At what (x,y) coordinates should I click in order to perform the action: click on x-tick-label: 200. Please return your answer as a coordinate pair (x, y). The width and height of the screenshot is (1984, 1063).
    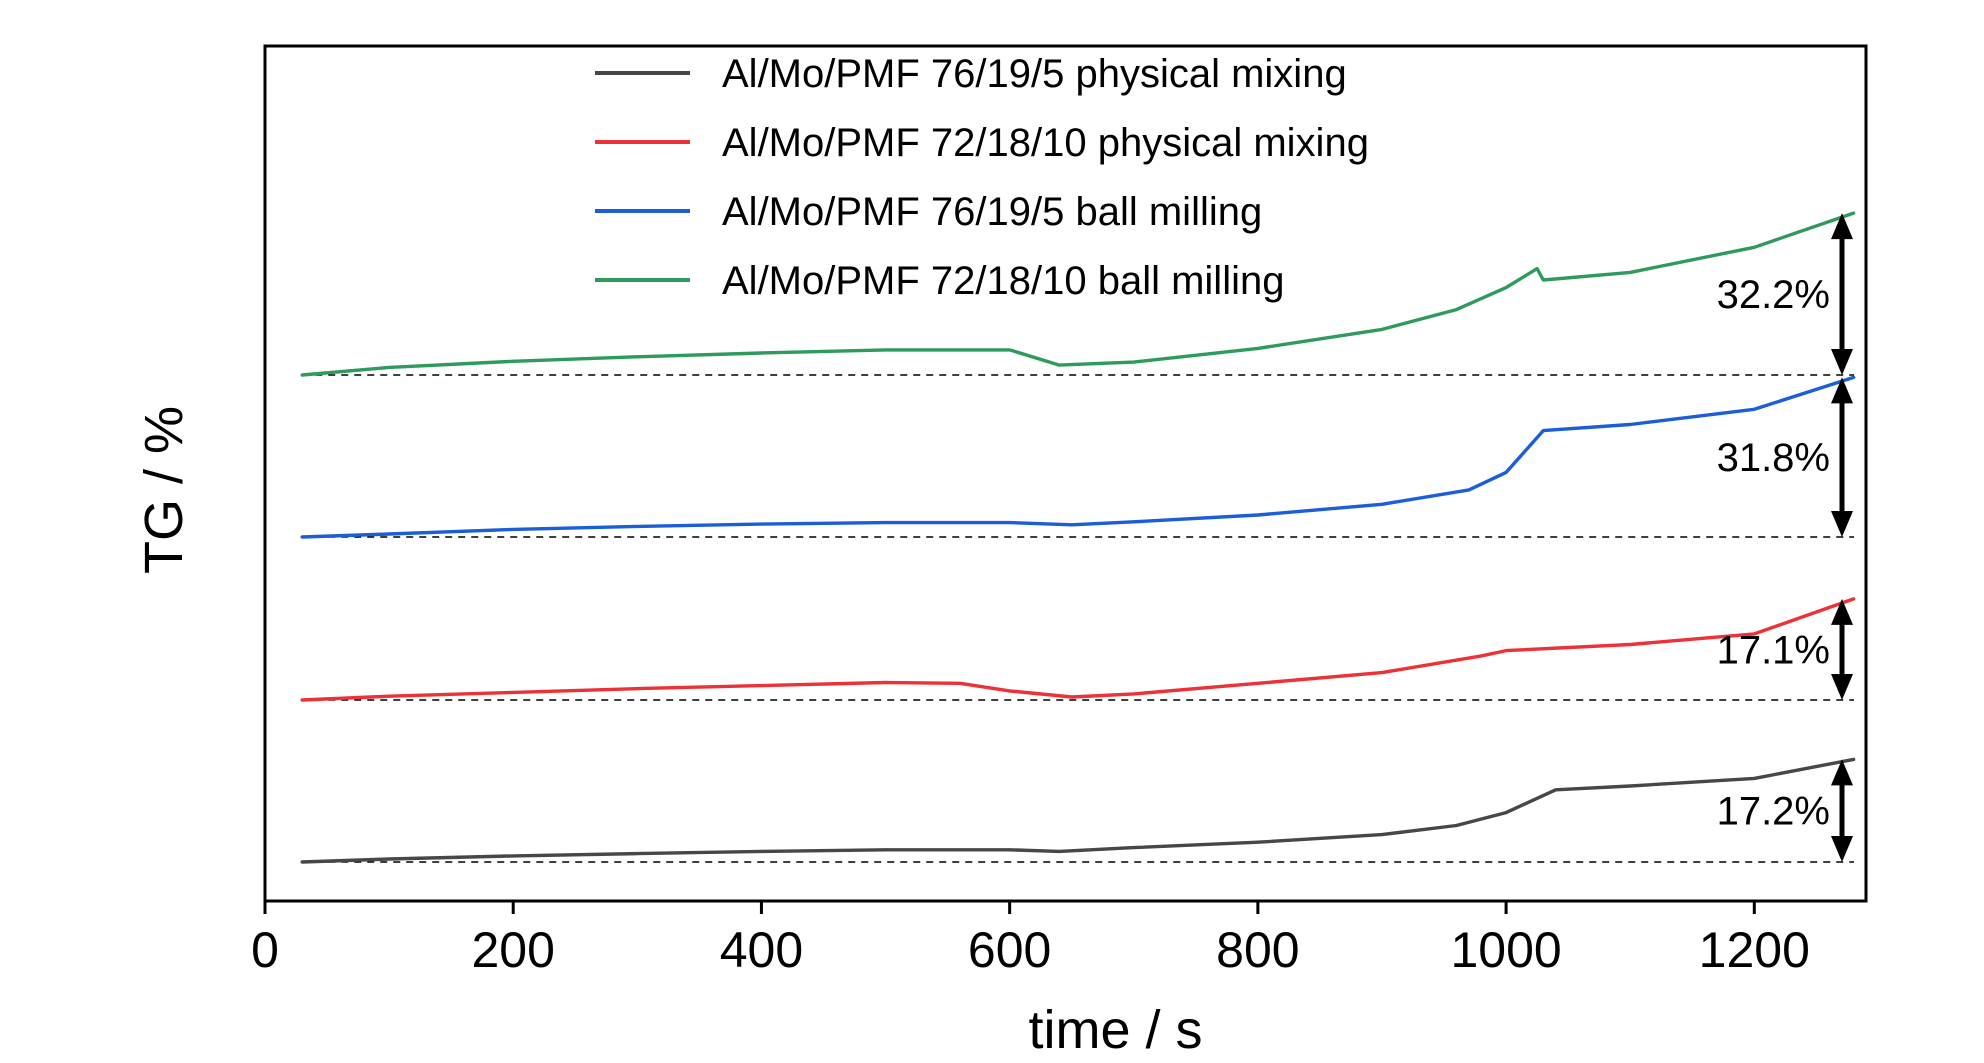
    Looking at the image, I should click on (512, 950).